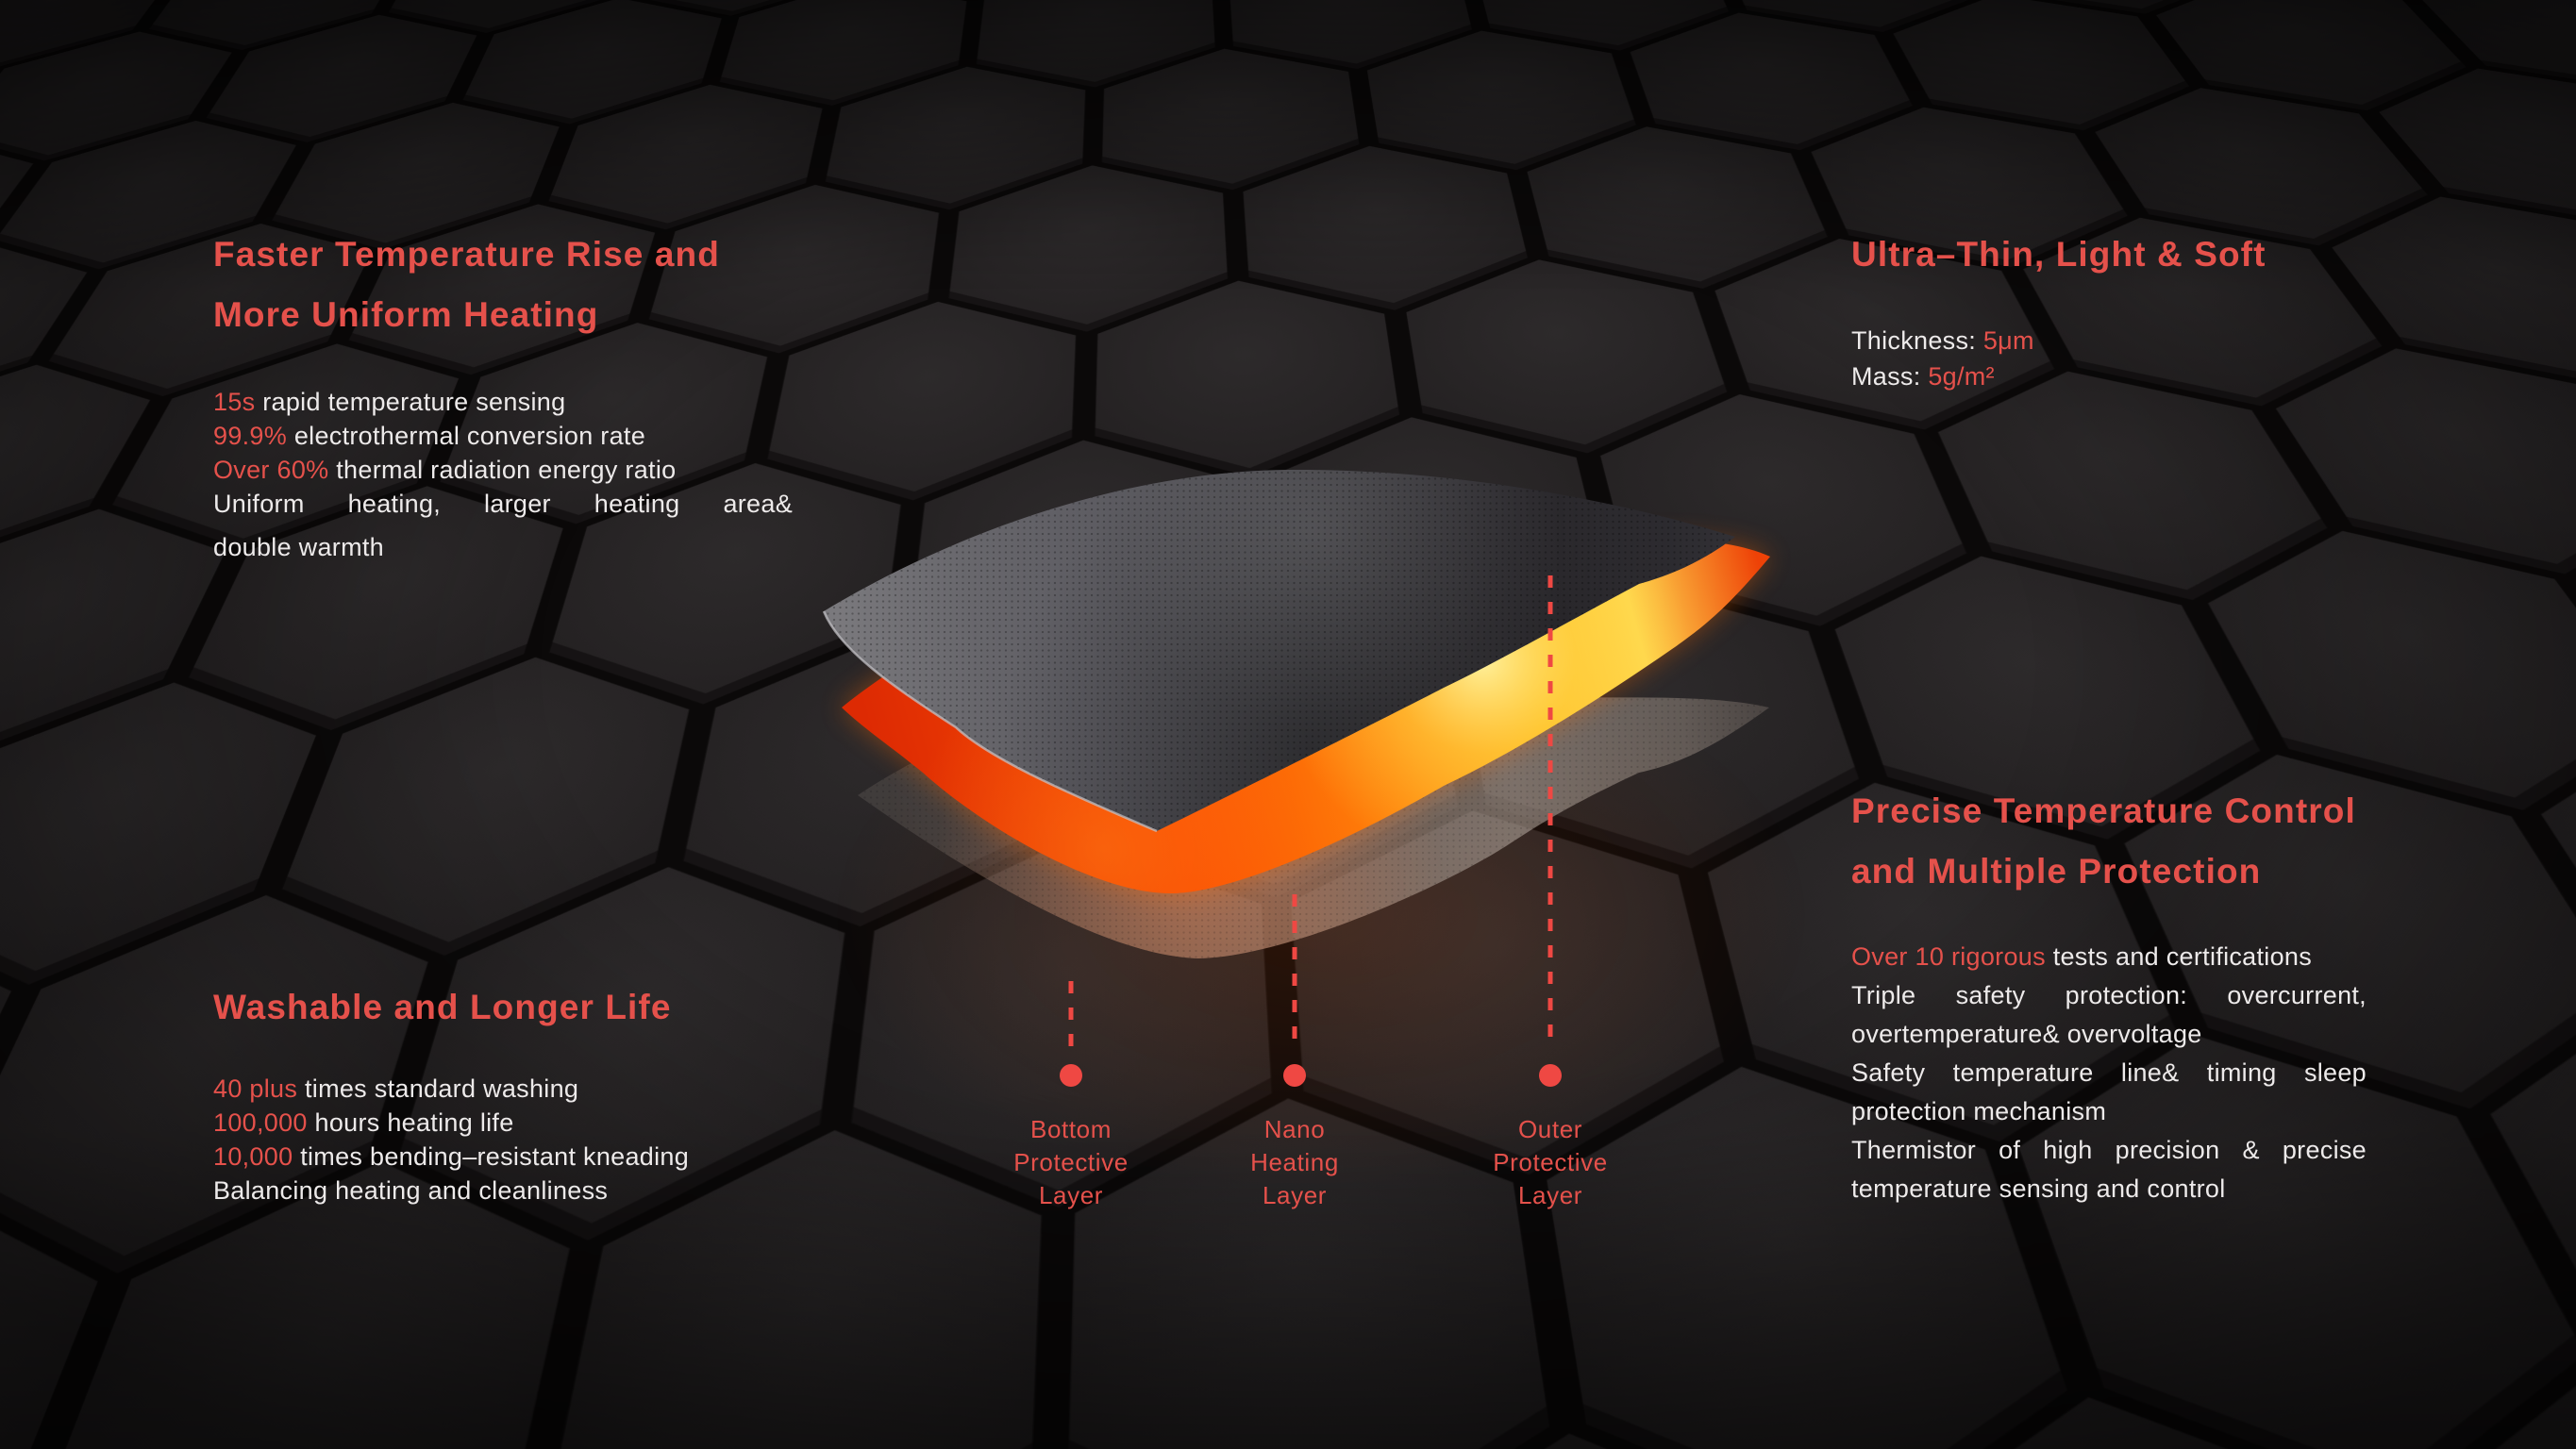 The height and width of the screenshot is (1449, 2576). I want to click on feature-detail-line: 40 plus times standard washing, so click(451, 1089).